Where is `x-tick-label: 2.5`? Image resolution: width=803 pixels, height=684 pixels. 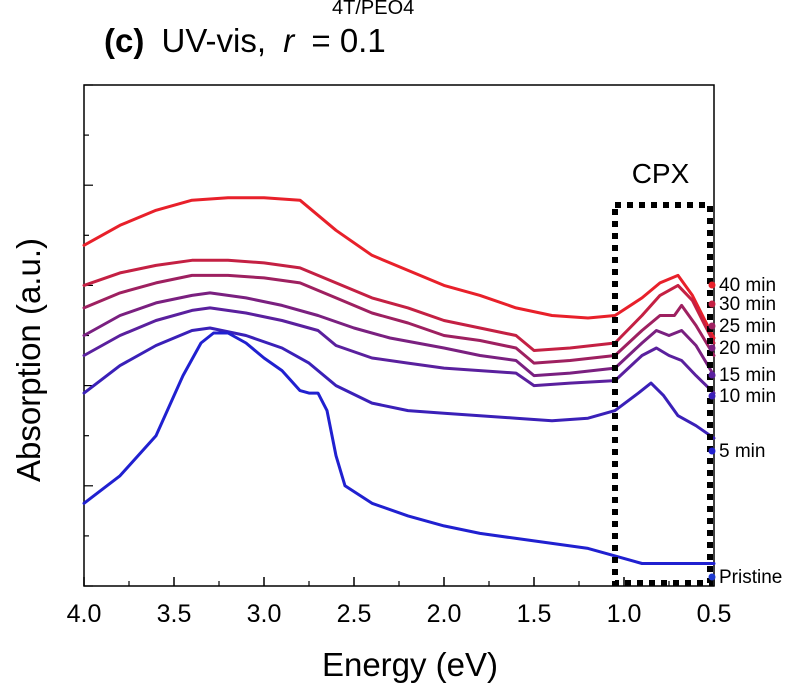
x-tick-label: 2.5 is located at coordinates (354, 614).